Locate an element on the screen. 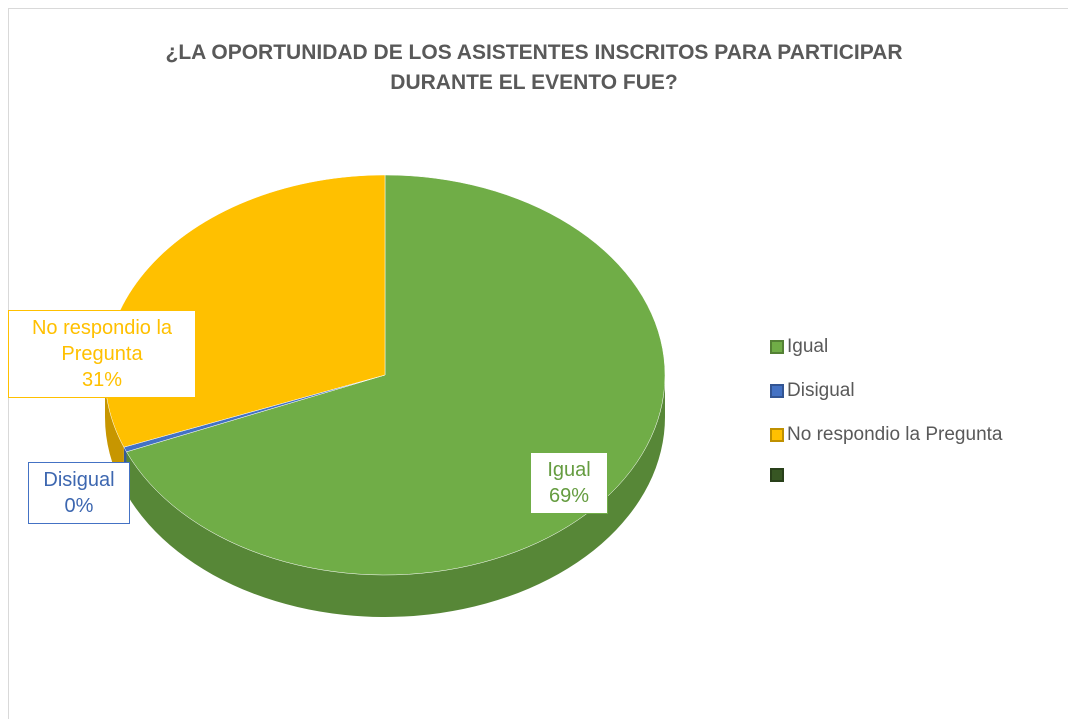 This screenshot has width=1068, height=719. data-label: No respondio la Pregunta 31% is located at coordinates (102, 354).